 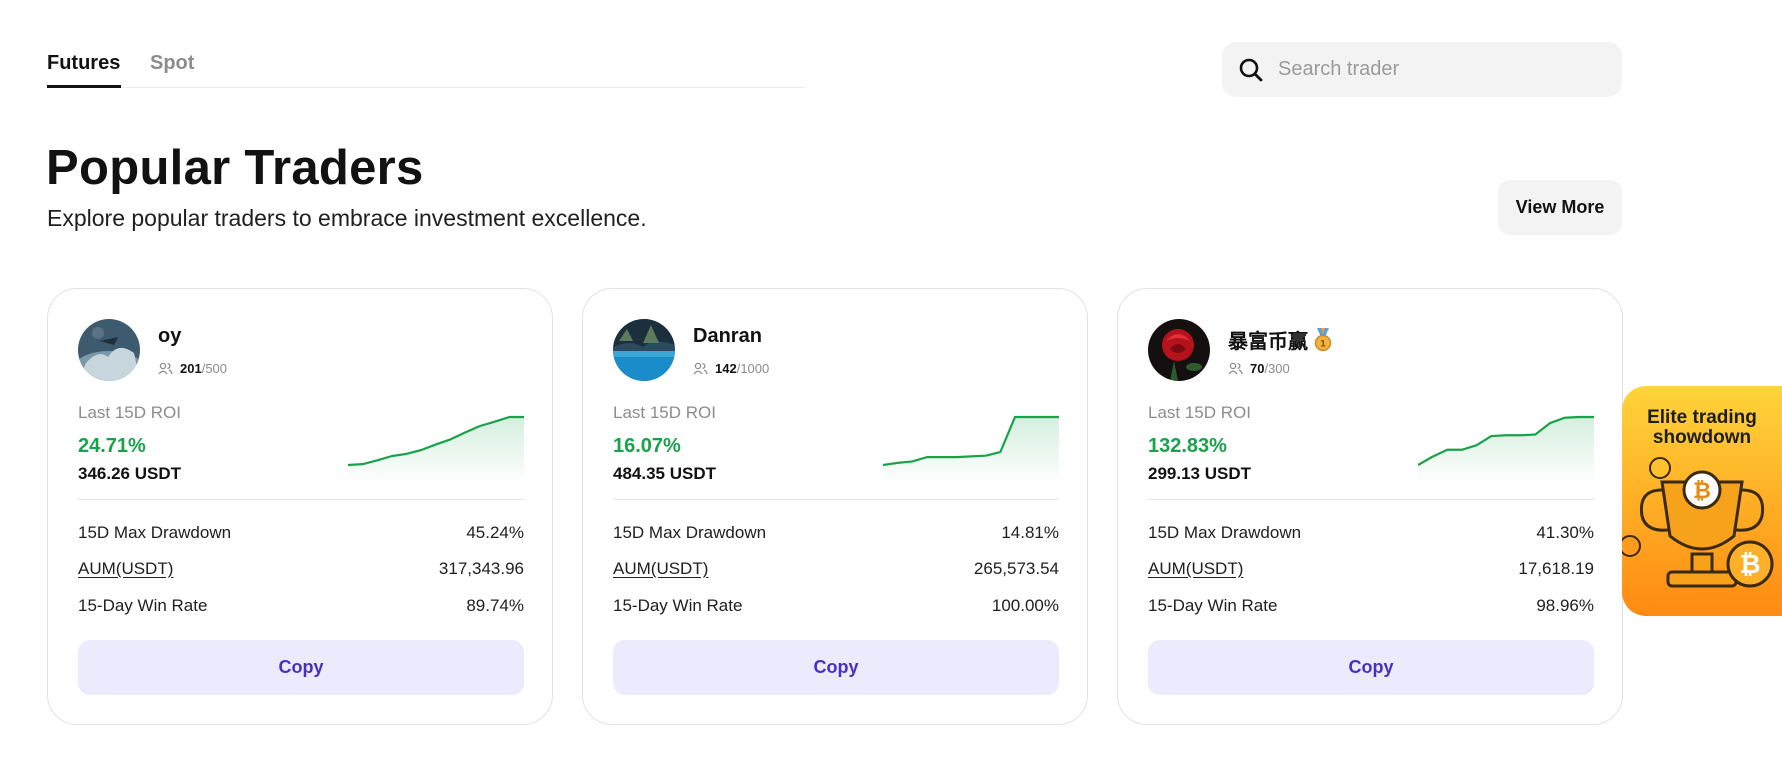 What do you see at coordinates (836, 606) in the screenshot?
I see `stat-win-rate: 15-Day Win Rate 100.00%` at bounding box center [836, 606].